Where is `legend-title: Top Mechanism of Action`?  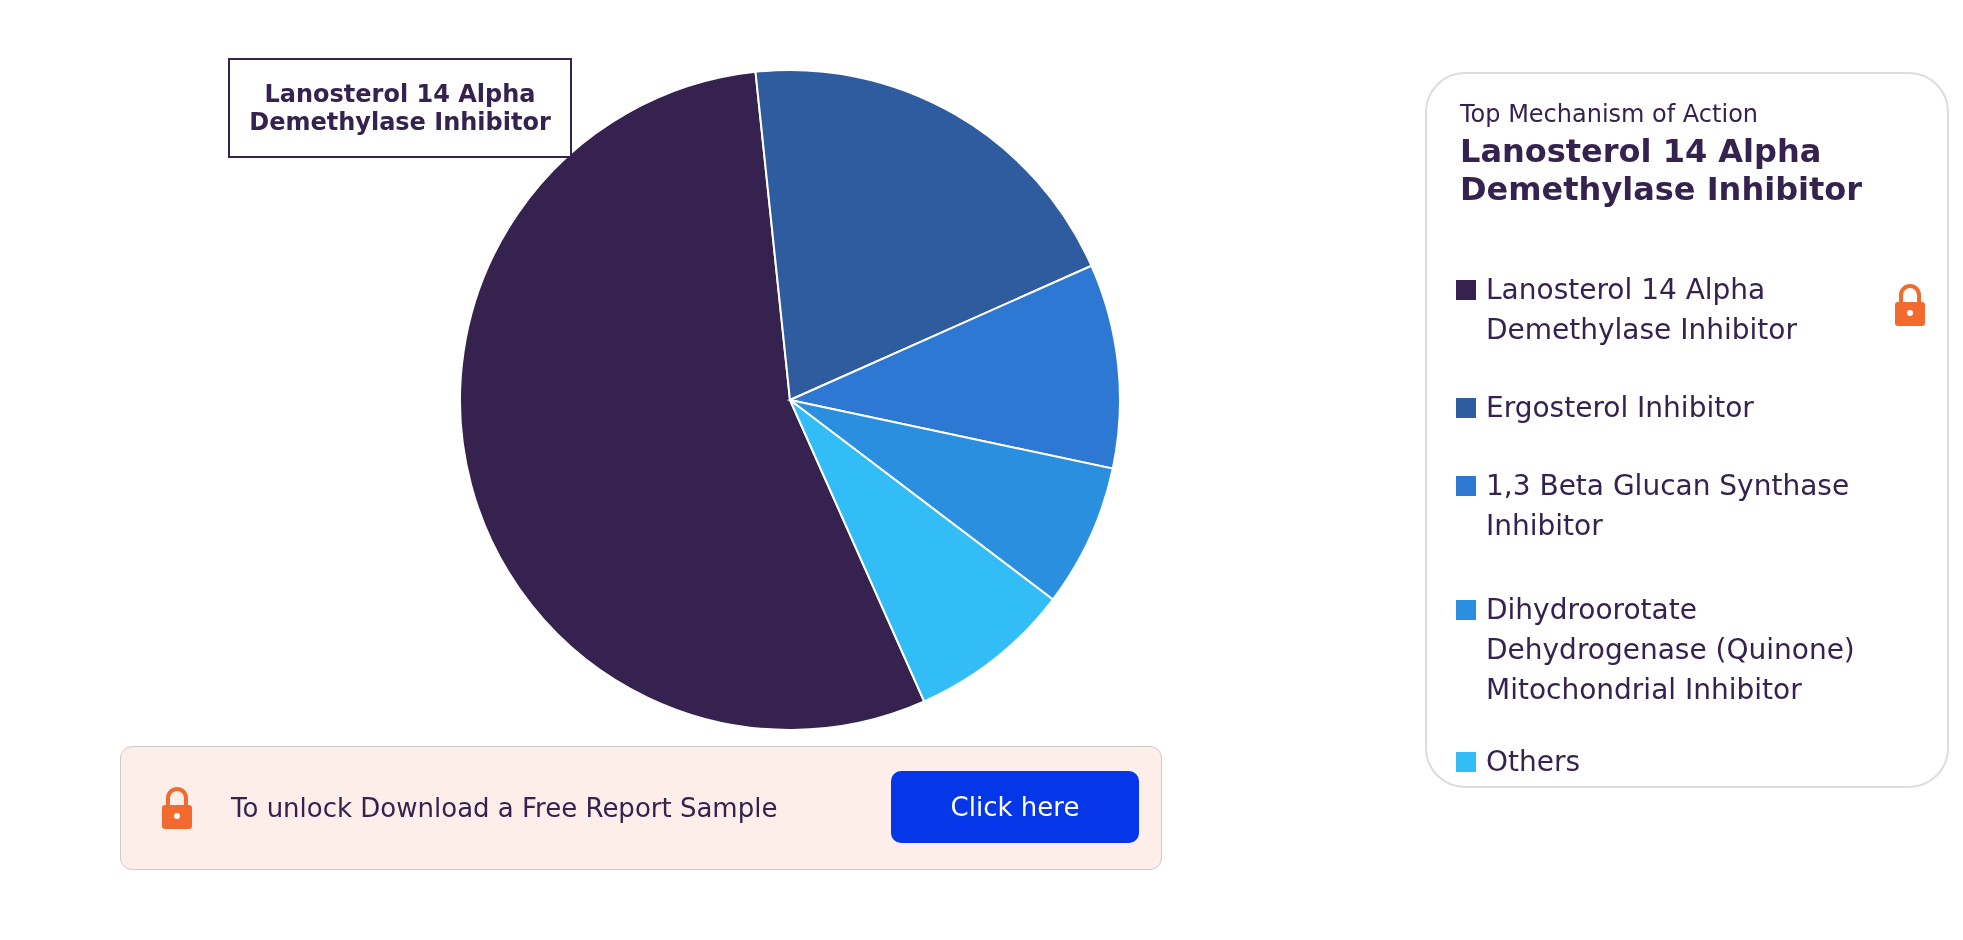 legend-title: Top Mechanism of Action is located at coordinates (1609, 114).